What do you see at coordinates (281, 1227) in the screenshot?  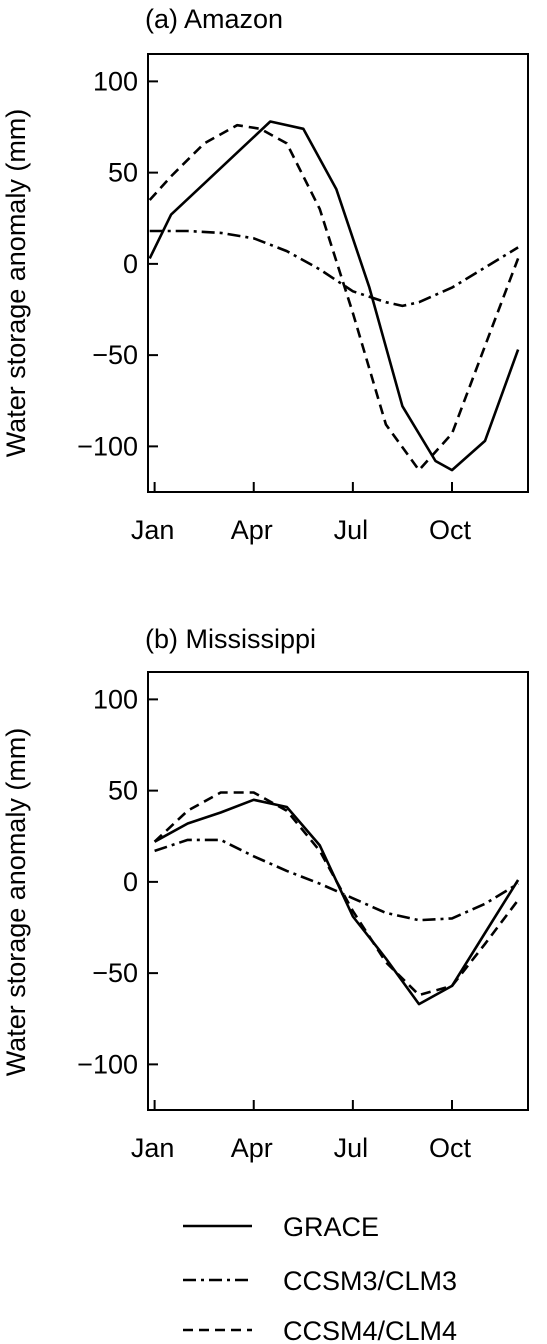 I see `legend-item-grace: GRACE` at bounding box center [281, 1227].